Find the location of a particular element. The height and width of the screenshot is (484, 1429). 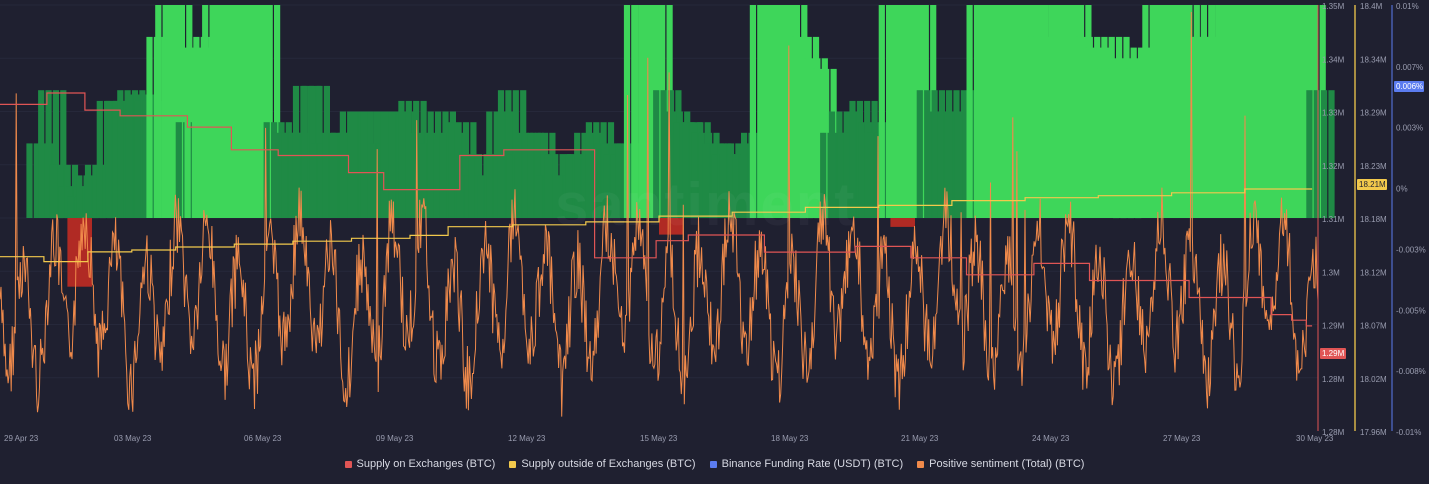

x-tick-label: 03 May 23 is located at coordinates (133, 438).